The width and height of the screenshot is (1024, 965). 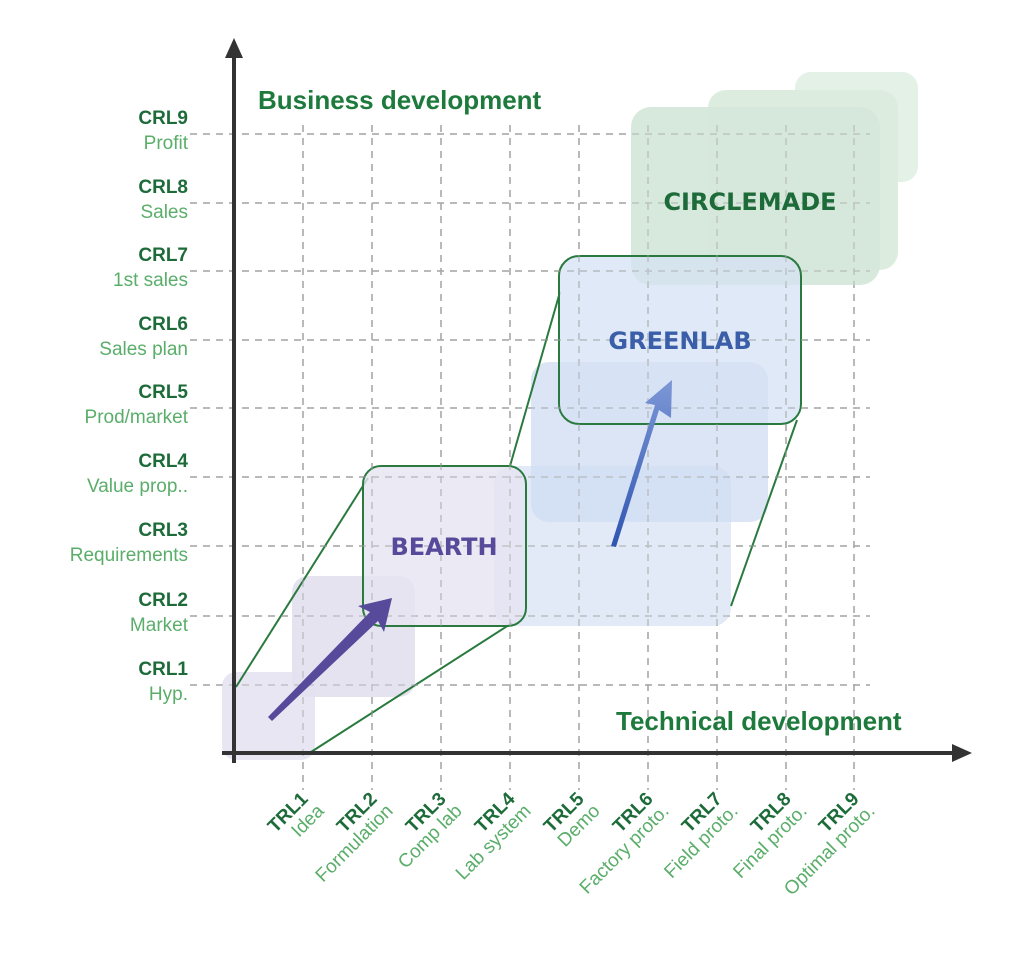 I want to click on crl-name-label: Market, so click(x=159, y=625).